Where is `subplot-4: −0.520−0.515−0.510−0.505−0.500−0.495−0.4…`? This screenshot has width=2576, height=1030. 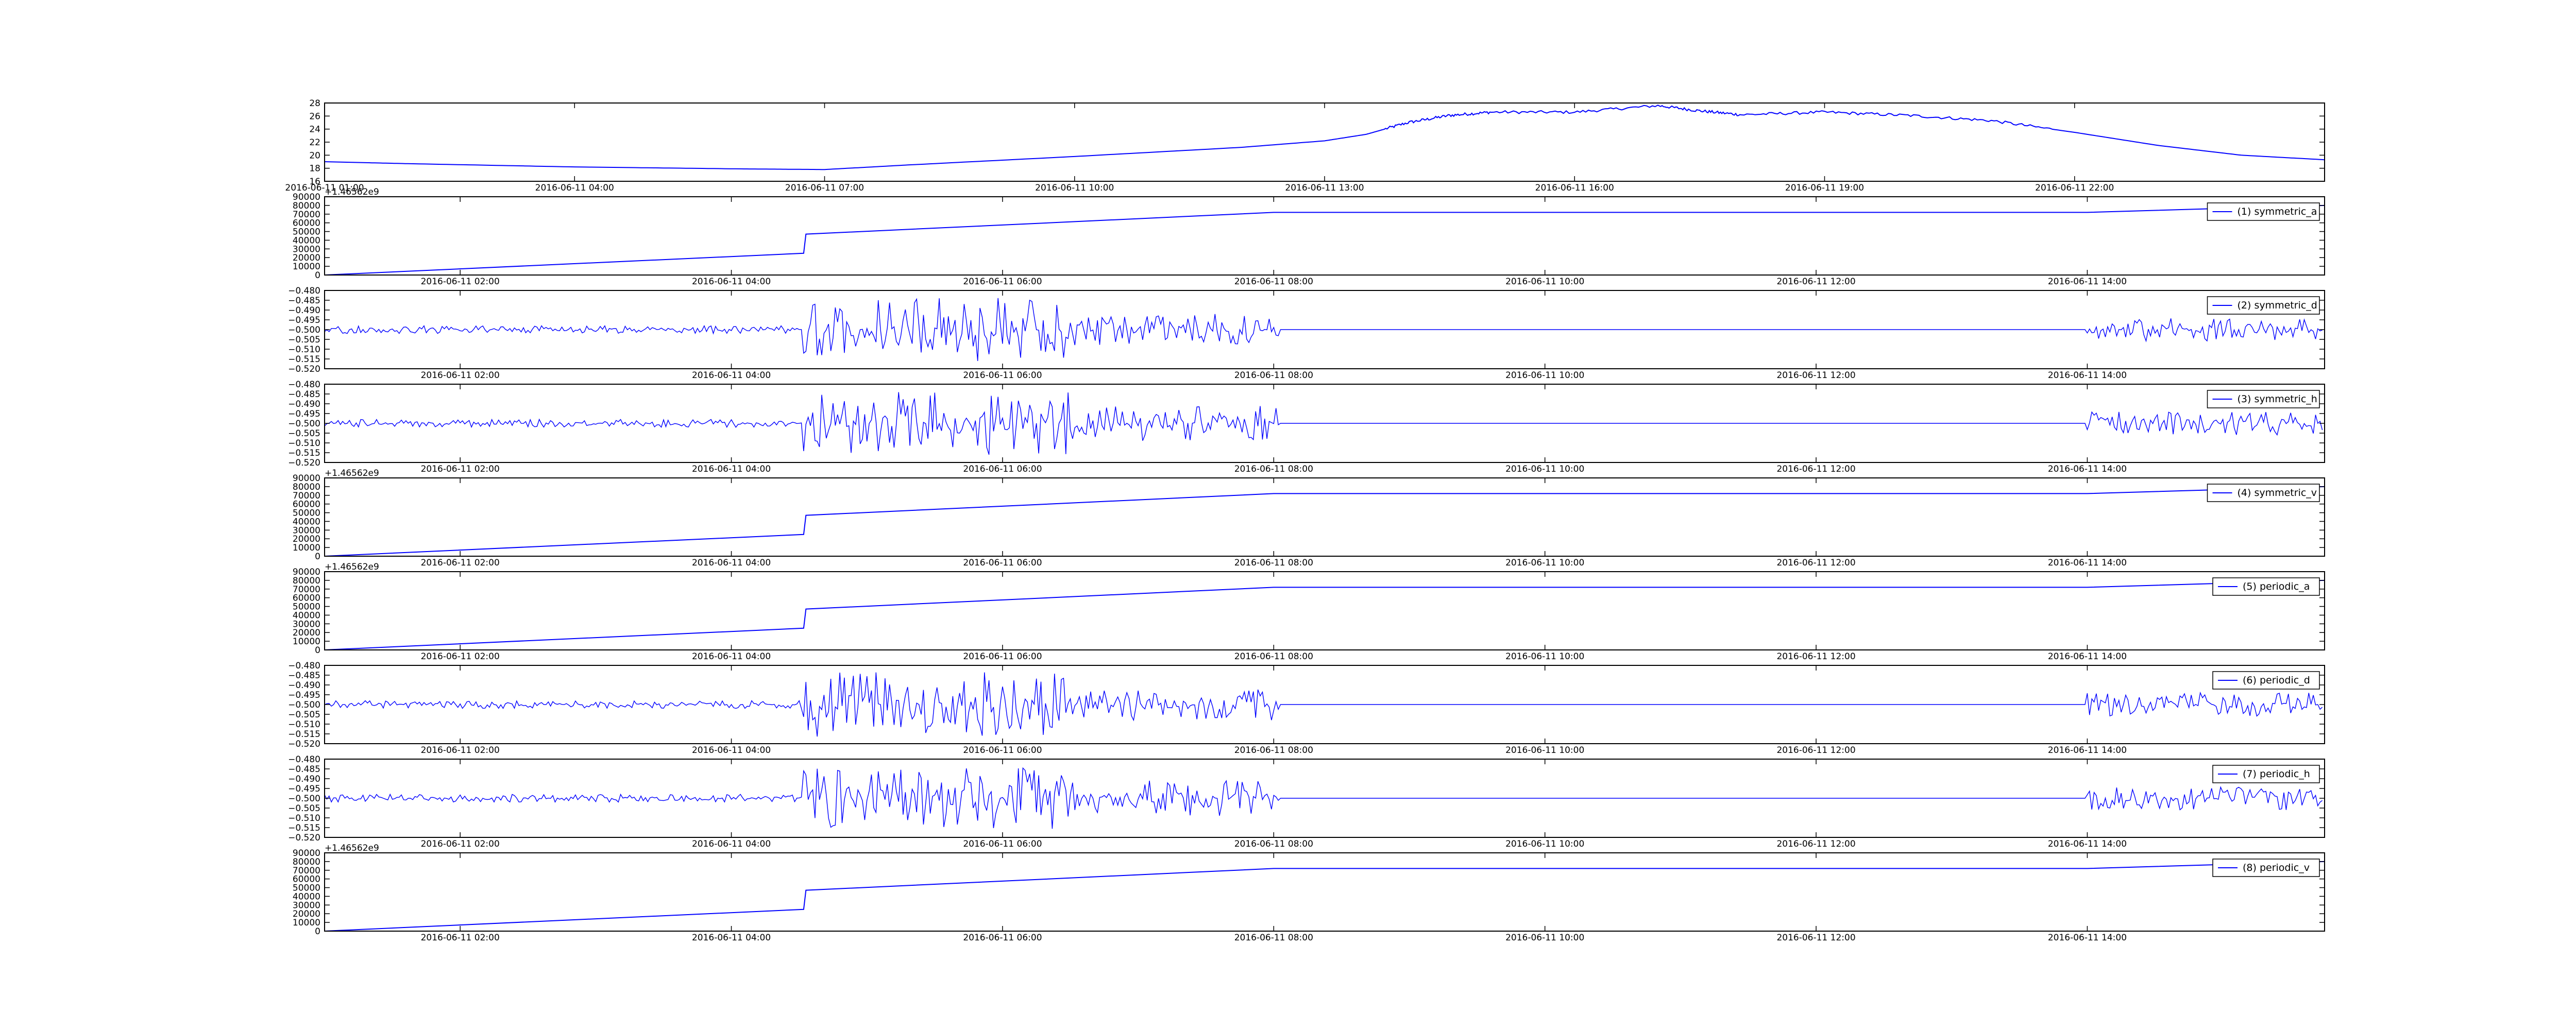
subplot-4: −0.520−0.515−0.510−0.505−0.500−0.495−0.4… is located at coordinates (1306, 427).